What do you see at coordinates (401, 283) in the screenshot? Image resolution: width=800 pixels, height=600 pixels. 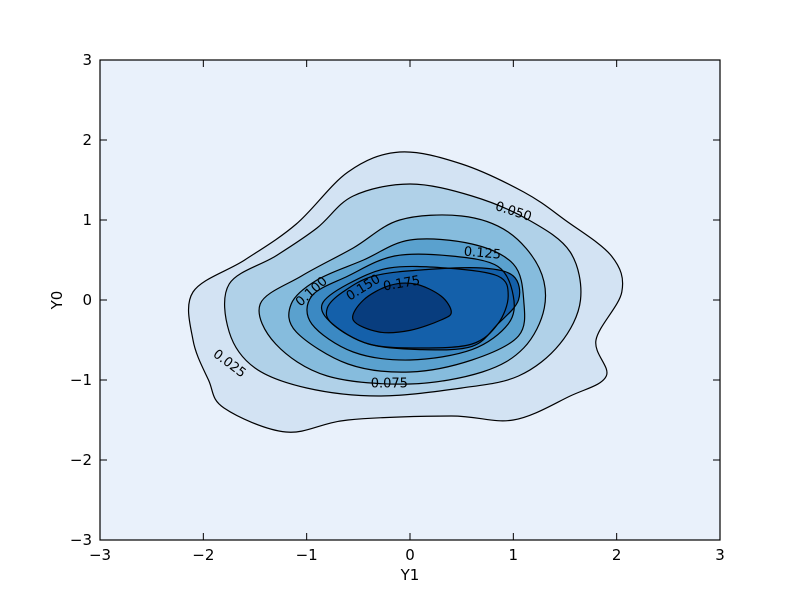 I see `contour-label-0.175: 0.175` at bounding box center [401, 283].